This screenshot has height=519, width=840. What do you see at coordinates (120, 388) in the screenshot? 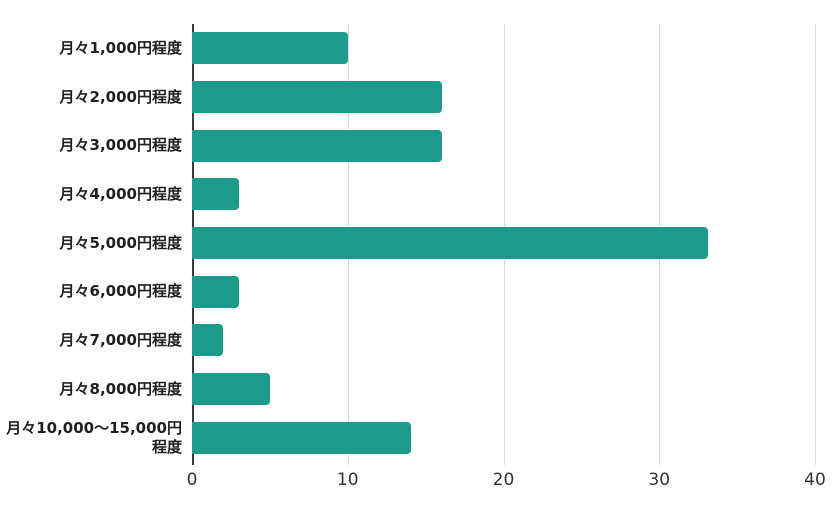
I see `category-label: 月々8,000円程度` at bounding box center [120, 388].